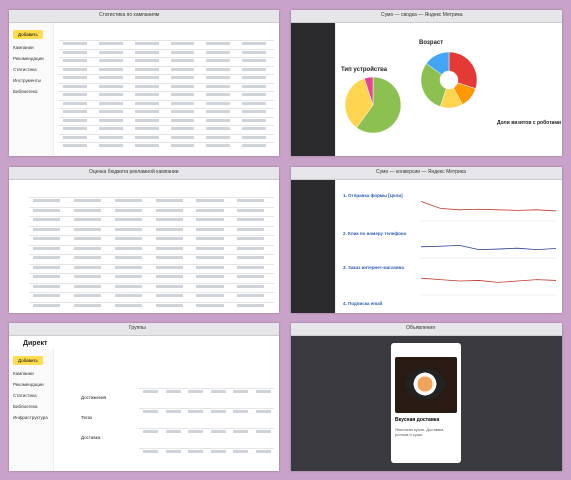 This screenshot has height=480, width=571. Describe the element at coordinates (30, 417) in the screenshot. I see `menu-item: Инфраструктура` at that location.